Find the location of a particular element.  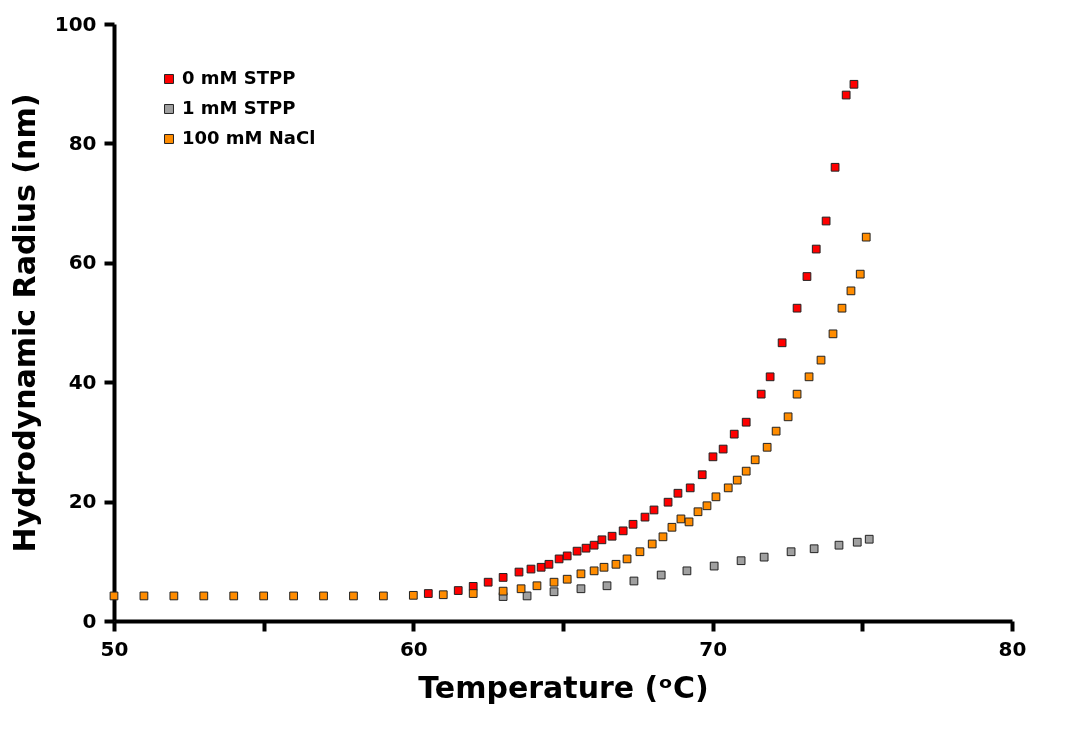

y-tick-label: 0 is located at coordinates (89, 620).